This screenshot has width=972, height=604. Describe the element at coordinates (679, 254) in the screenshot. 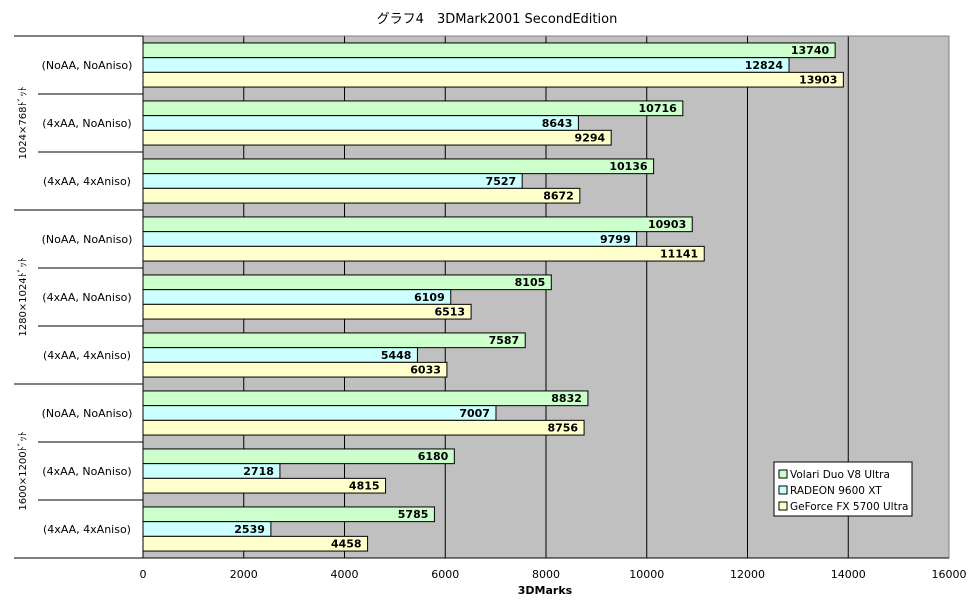

I see `data-label: 11141` at that location.